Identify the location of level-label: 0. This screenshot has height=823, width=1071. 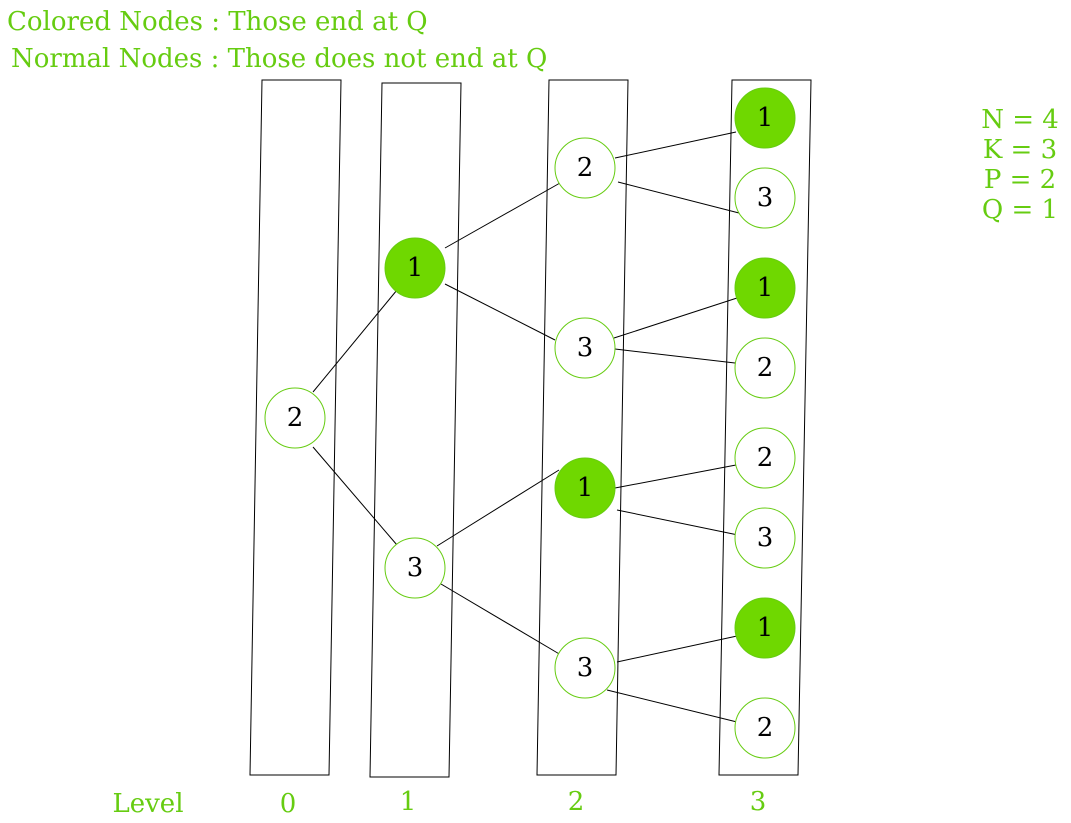
(288, 804).